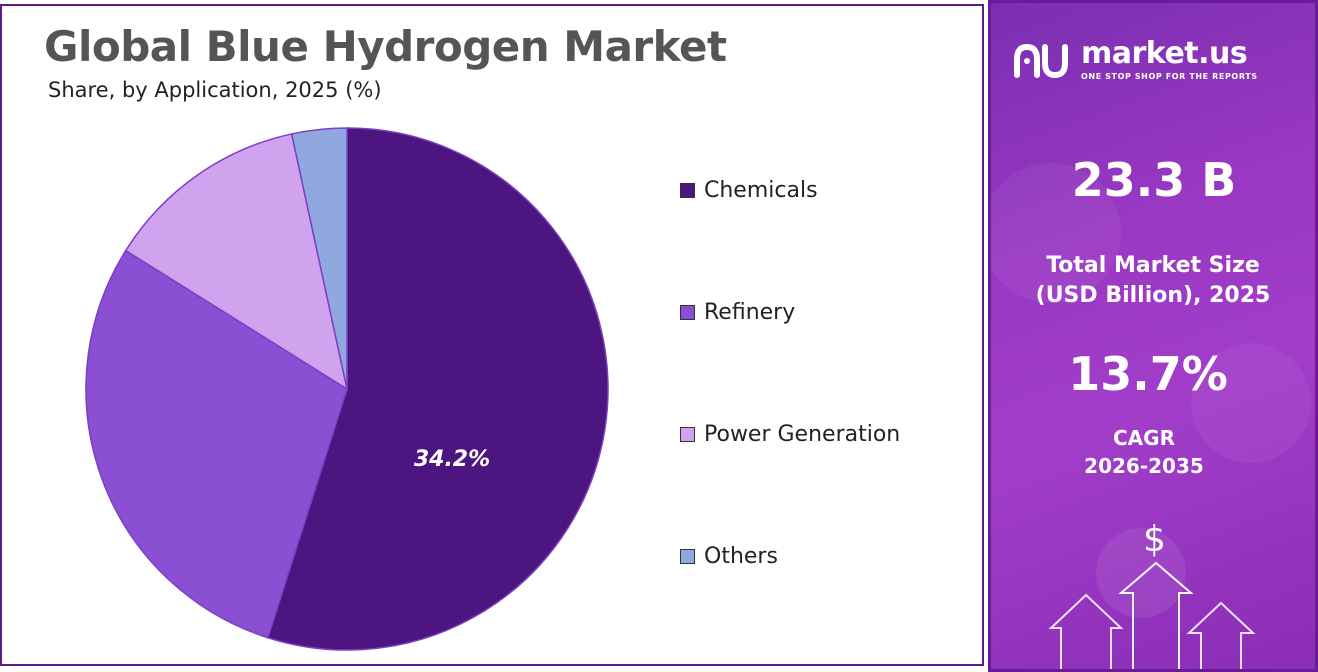  I want to click on market-us-logo-icon, so click(1041, 61).